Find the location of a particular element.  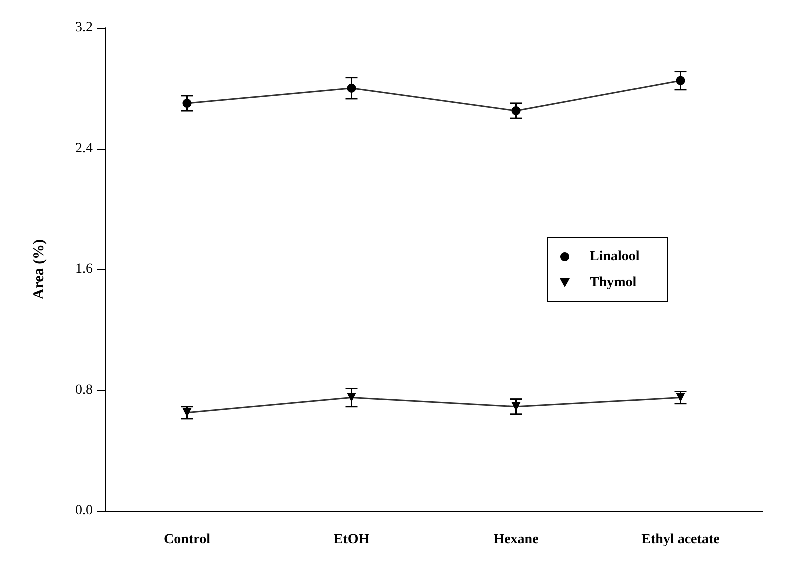

x-tick-label: Control is located at coordinates (187, 540).